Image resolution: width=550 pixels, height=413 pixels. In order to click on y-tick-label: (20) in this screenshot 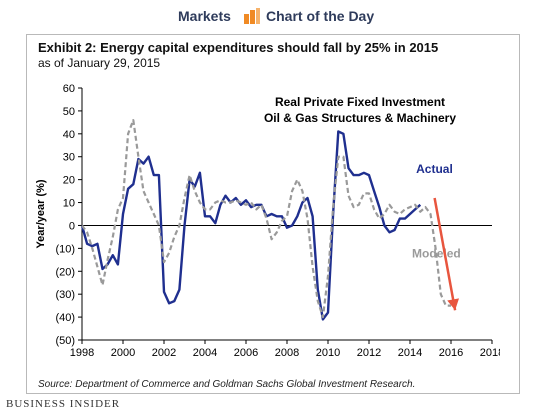, I will do `click(65, 272)`.